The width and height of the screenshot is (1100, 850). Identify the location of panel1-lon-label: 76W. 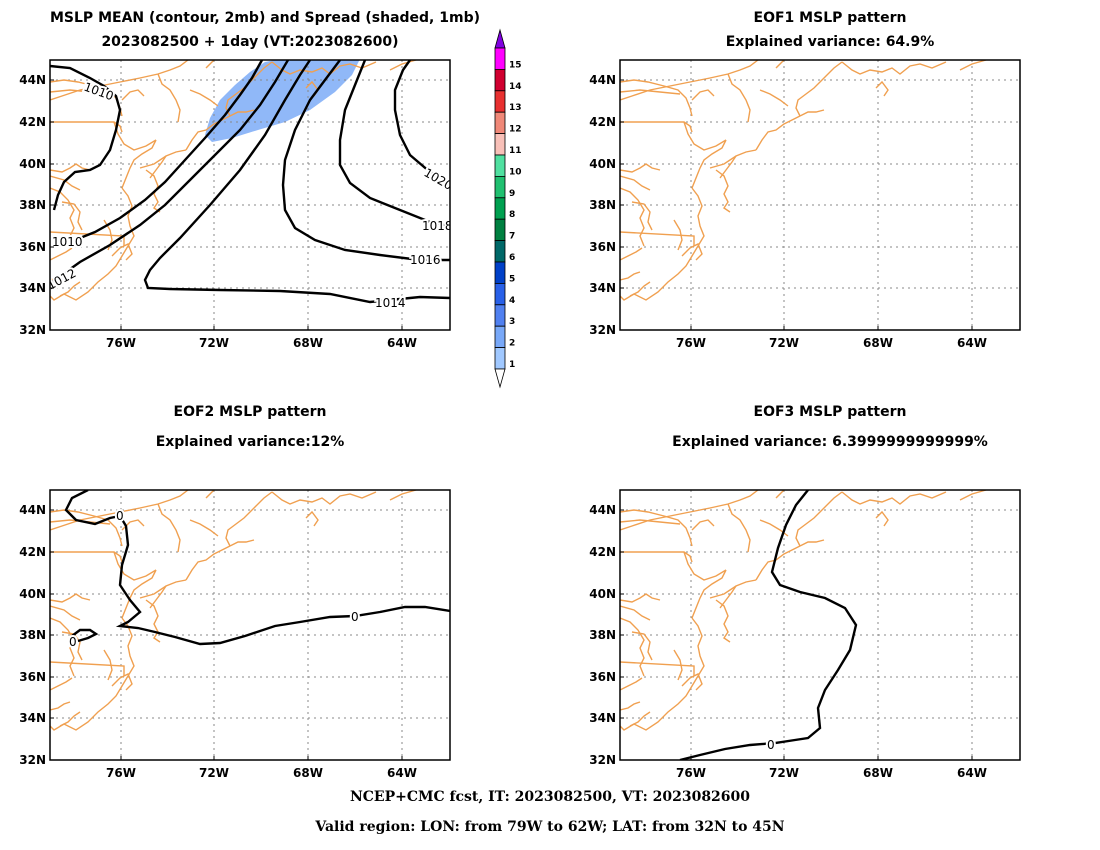
(121, 343).